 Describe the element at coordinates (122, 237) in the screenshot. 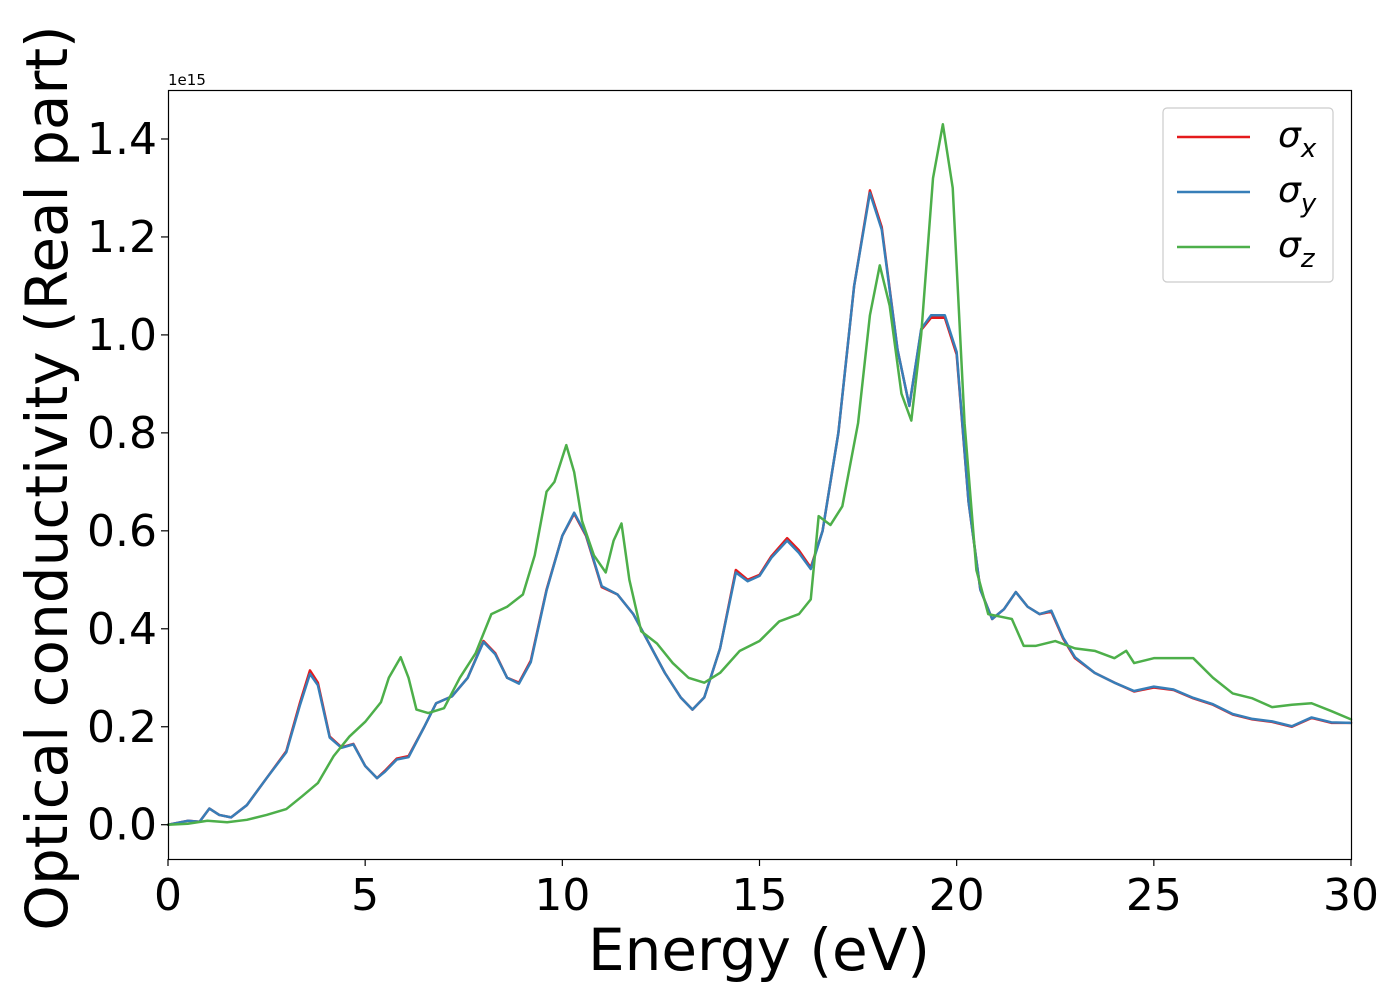

I see `y-tick-label: 1.2` at that location.